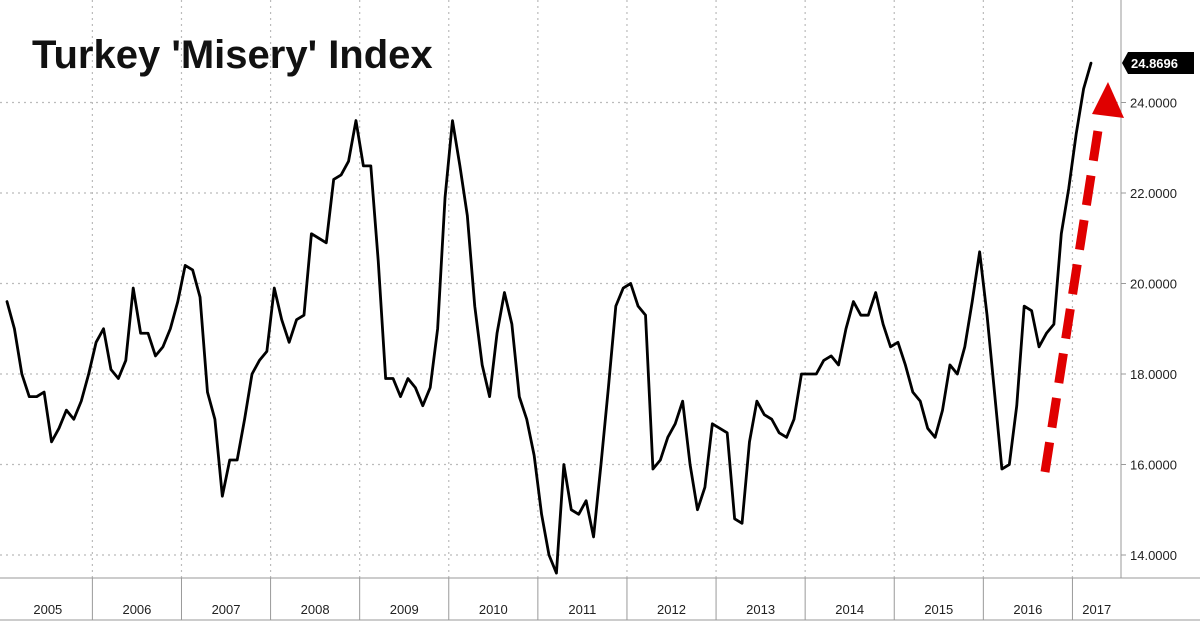 The height and width of the screenshot is (634, 1200). Describe the element at coordinates (404, 609) in the screenshot. I see `x-tick-label: 2009` at that location.